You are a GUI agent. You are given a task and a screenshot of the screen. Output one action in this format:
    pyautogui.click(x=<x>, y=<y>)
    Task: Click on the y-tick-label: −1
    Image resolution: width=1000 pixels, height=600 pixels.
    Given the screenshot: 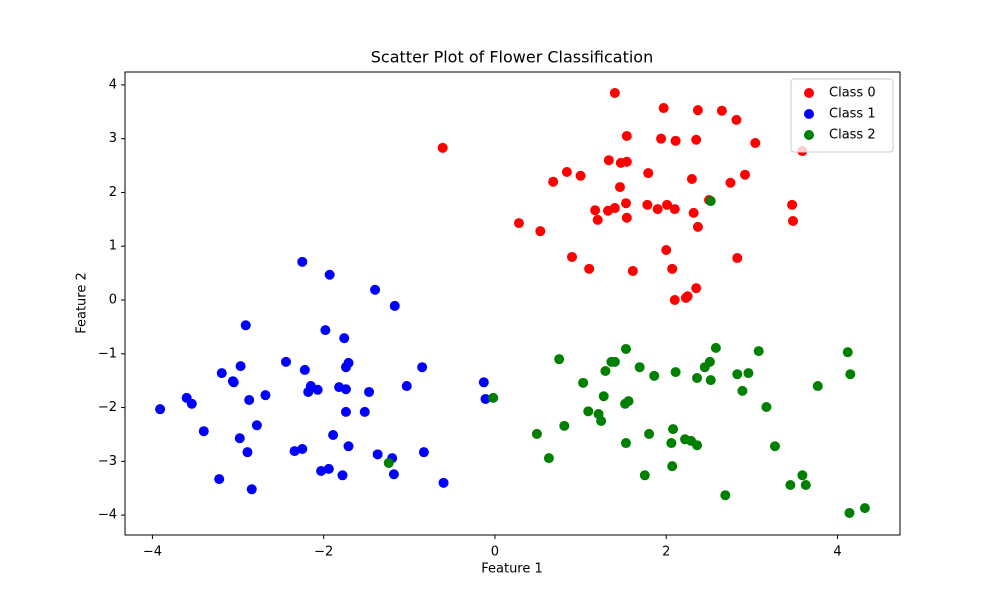 What is the action you would take?
    pyautogui.click(x=107, y=353)
    